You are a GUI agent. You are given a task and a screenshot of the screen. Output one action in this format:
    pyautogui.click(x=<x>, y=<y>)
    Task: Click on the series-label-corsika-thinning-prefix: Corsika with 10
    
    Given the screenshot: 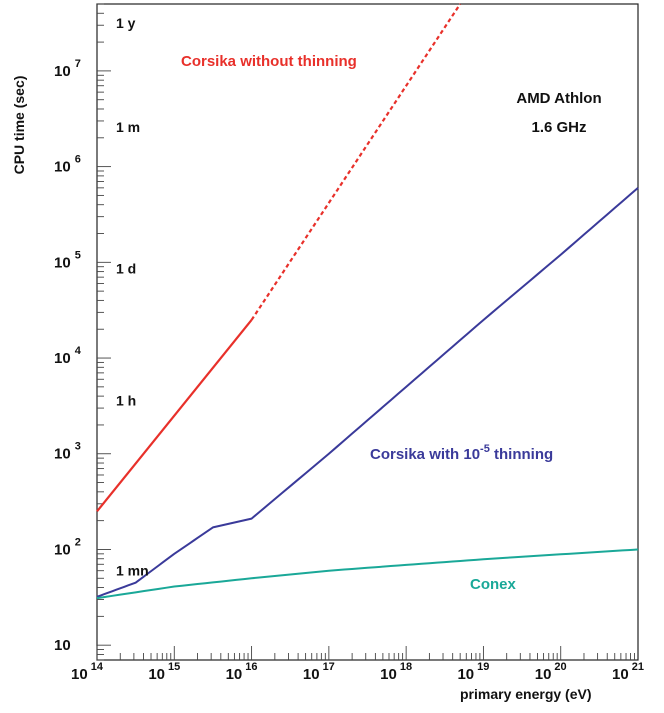 What is the action you would take?
    pyautogui.click(x=425, y=454)
    